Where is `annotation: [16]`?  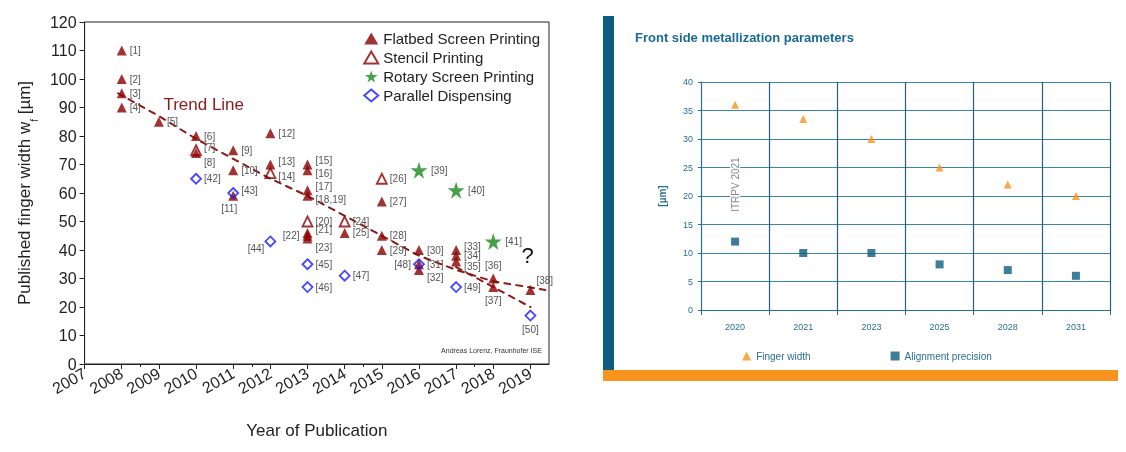
annotation: [16] is located at coordinates (324, 173).